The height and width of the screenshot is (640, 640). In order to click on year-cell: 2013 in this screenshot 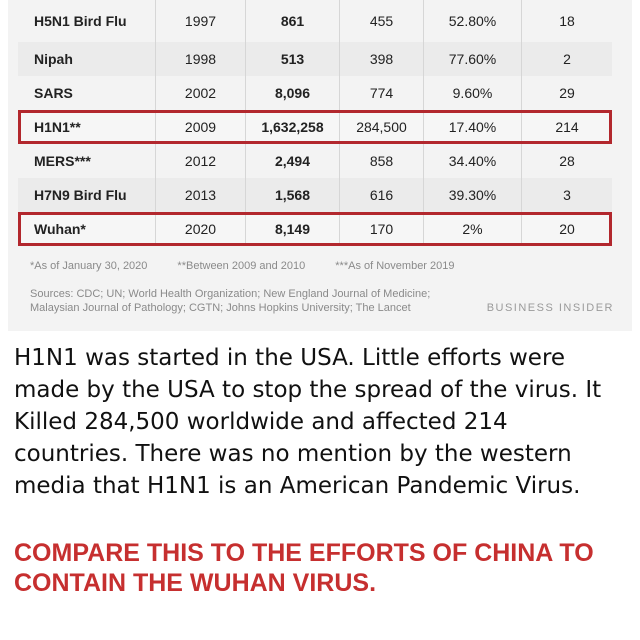, I will do `click(201, 195)`.